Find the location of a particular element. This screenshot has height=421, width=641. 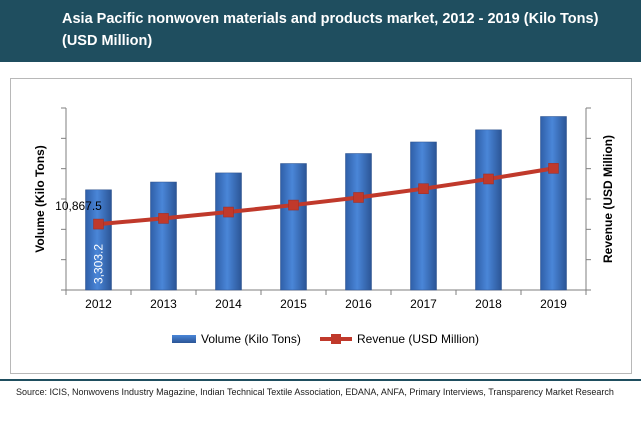

y2-axis-label: Revenue (USD Million) is located at coordinates (608, 199).